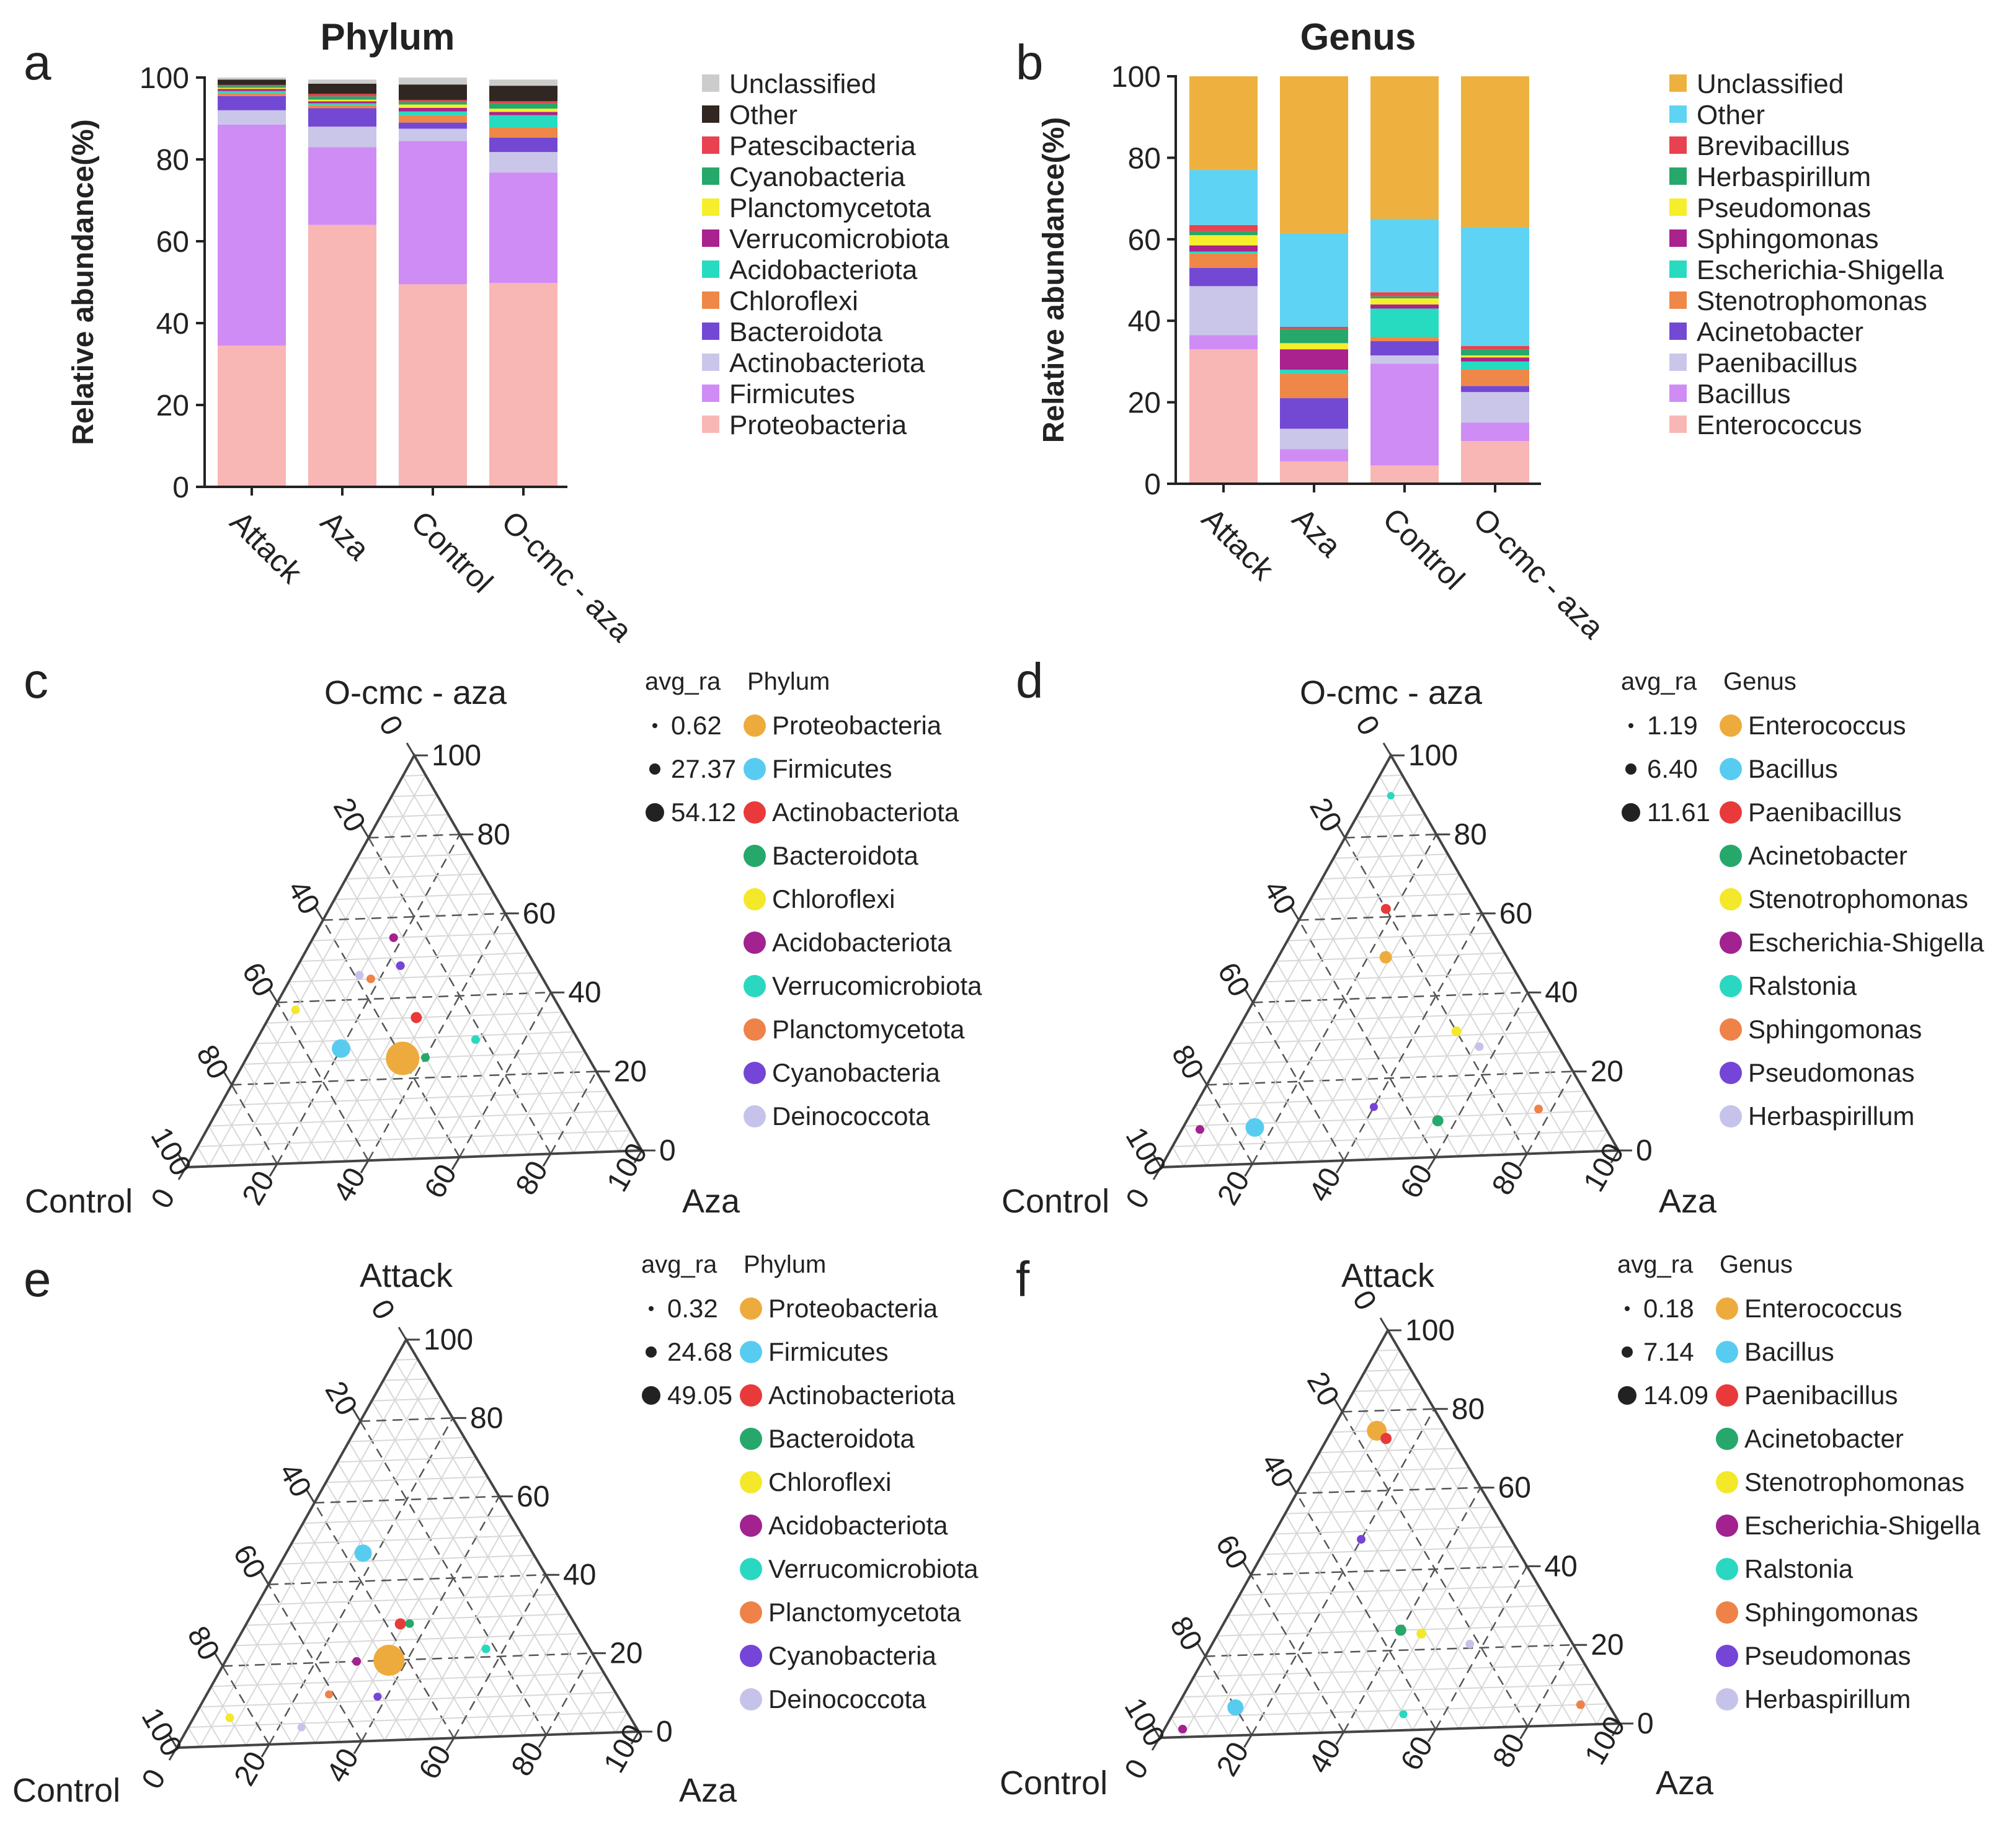 This screenshot has width=2016, height=1824. Describe the element at coordinates (433, 119) in the screenshot. I see `bar-segment-control-chloroflexi` at that location.